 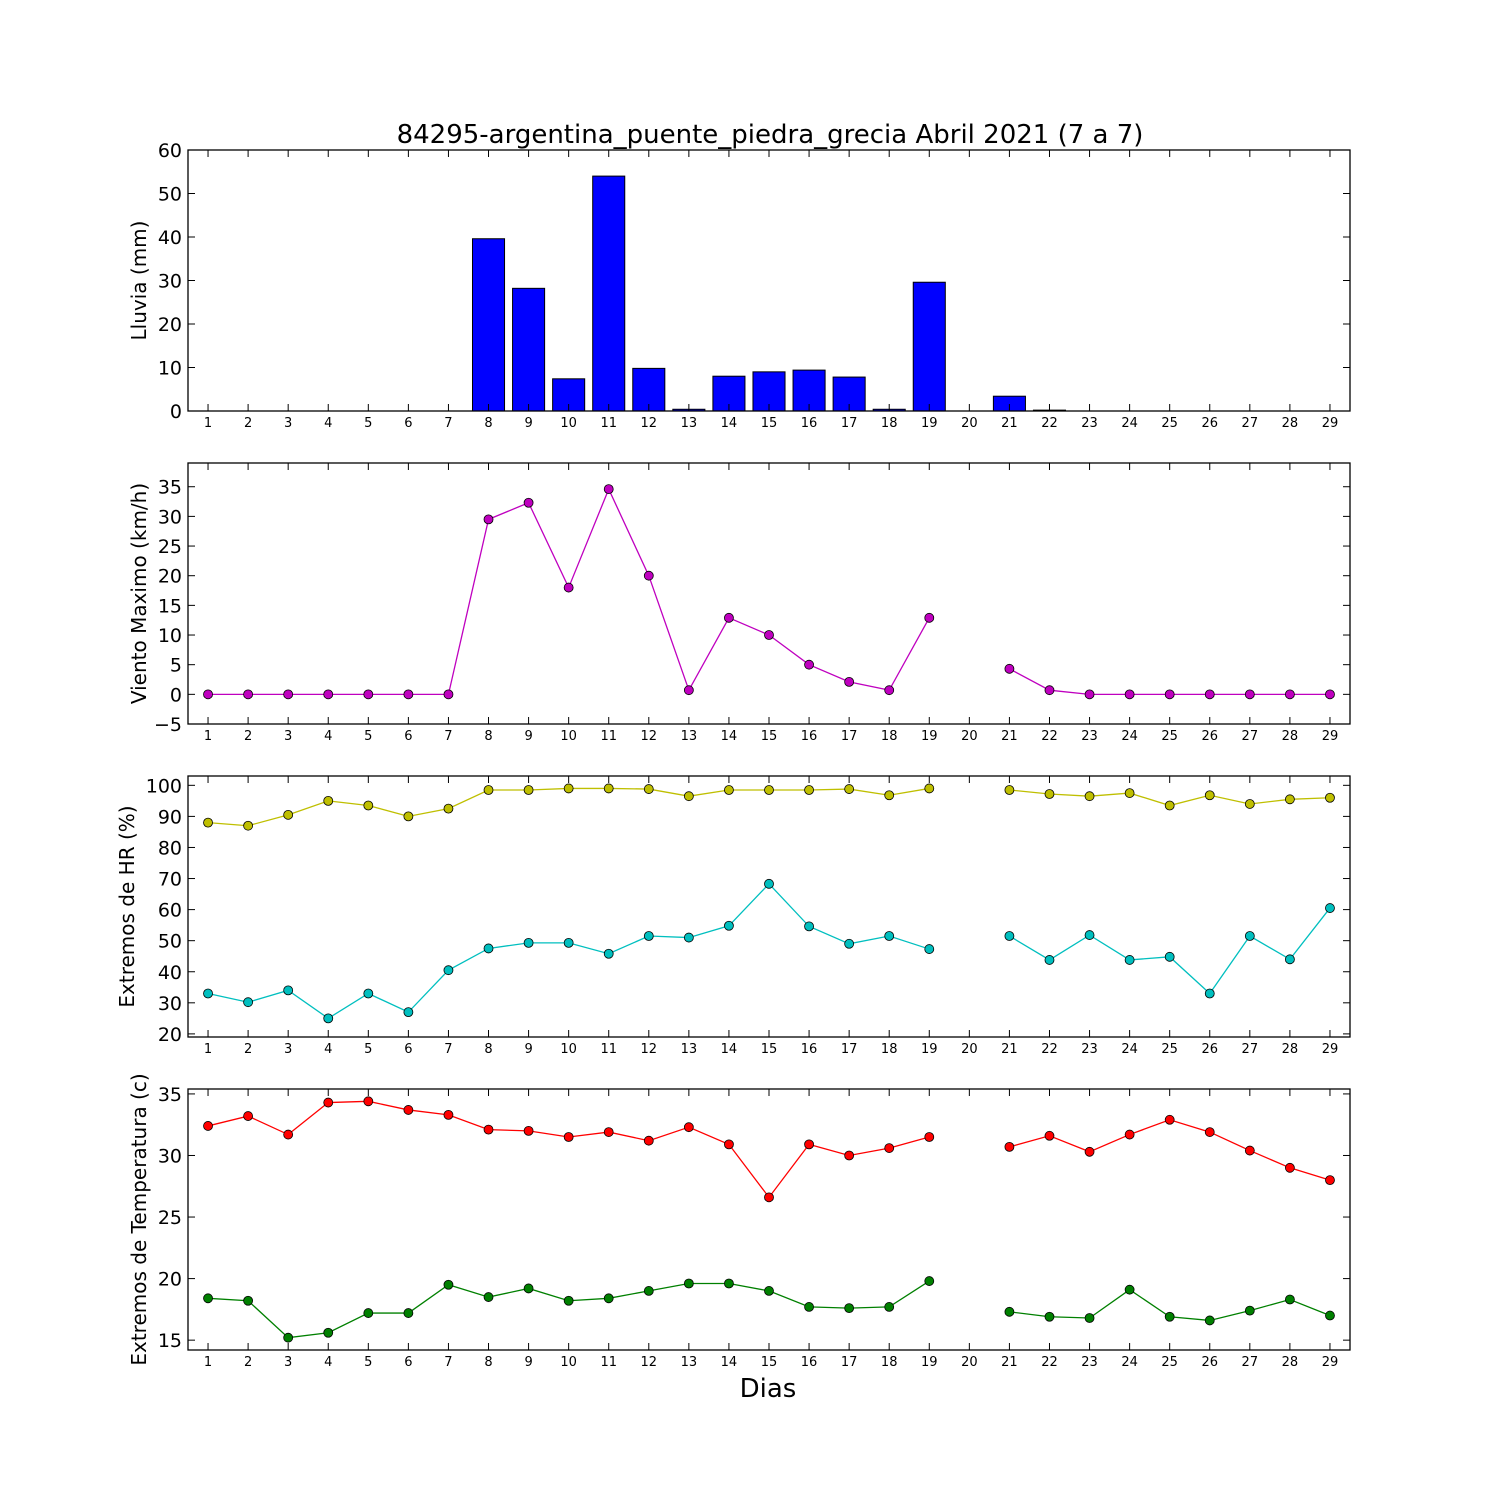 What do you see at coordinates (139, 1219) in the screenshot?
I see `temperature-y-axis-label: Extremos de Temperatura (c)` at bounding box center [139, 1219].